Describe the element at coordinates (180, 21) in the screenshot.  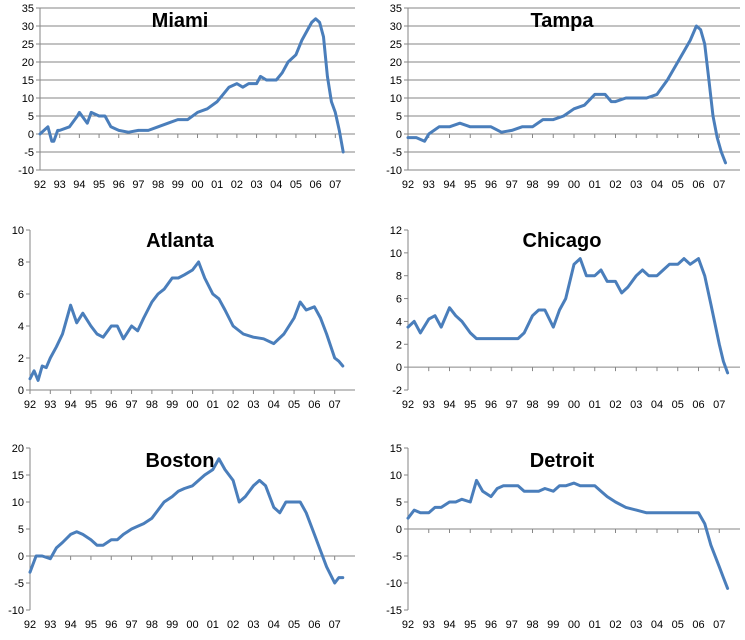
I see `chart-title: Miami` at that location.